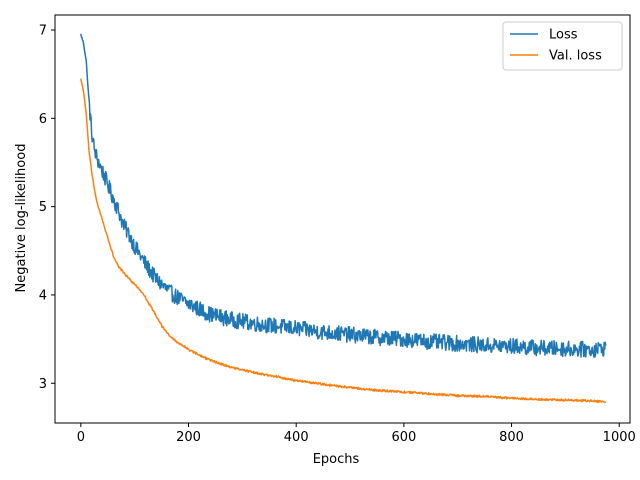 Image resolution: width=640 pixels, height=480 pixels. I want to click on x-tick-label: 1000, so click(619, 437).